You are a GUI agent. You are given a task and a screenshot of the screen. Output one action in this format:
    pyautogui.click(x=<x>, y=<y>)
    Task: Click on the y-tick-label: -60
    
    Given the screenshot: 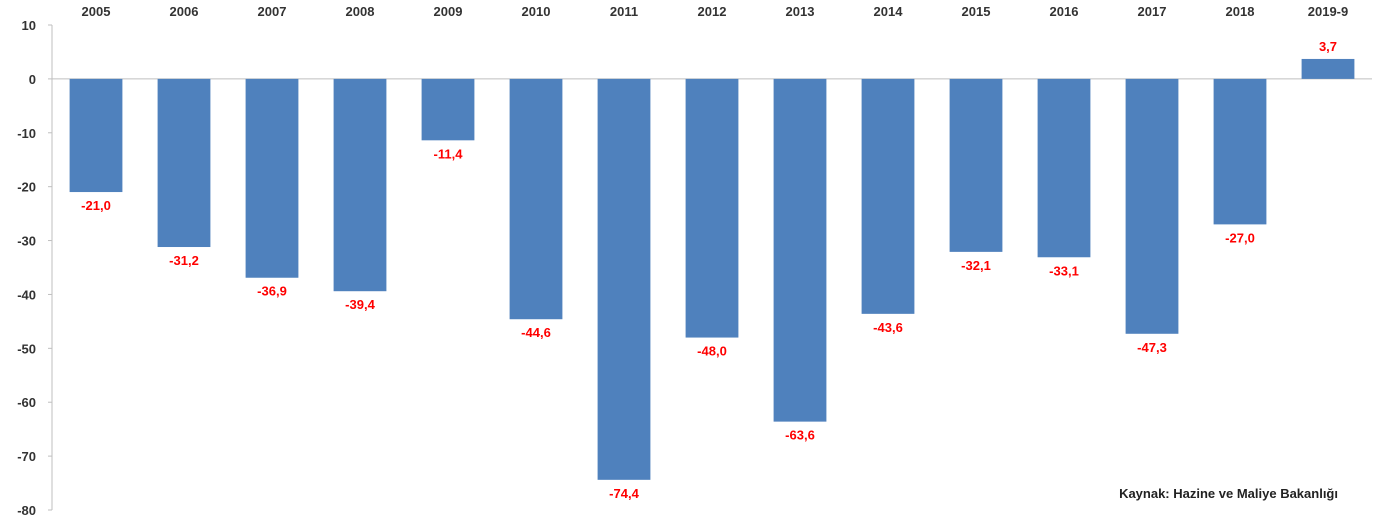 What is the action you would take?
    pyautogui.click(x=26, y=402)
    